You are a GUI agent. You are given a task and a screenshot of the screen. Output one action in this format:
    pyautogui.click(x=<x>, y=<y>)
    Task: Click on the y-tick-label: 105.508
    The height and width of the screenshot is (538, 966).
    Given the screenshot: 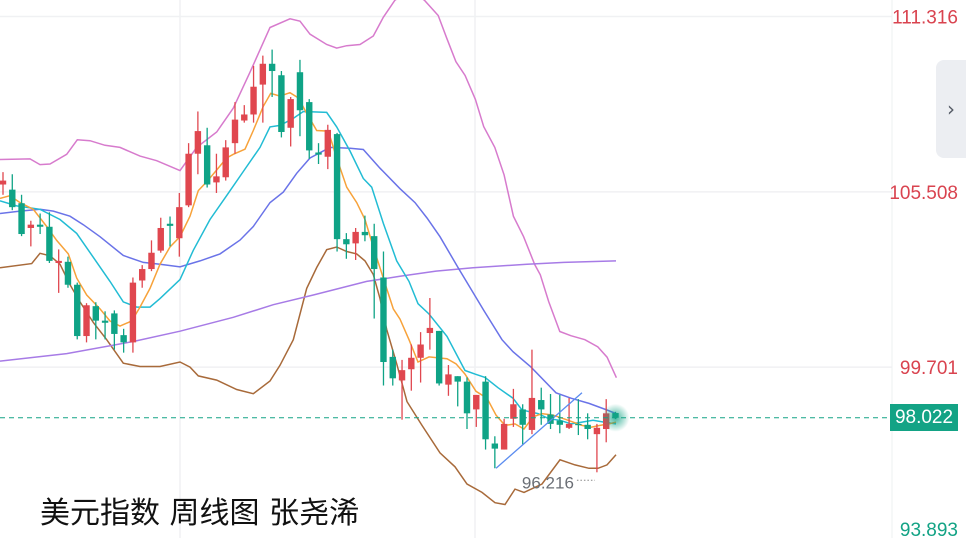 What is the action you would take?
    pyautogui.click(x=923, y=193)
    